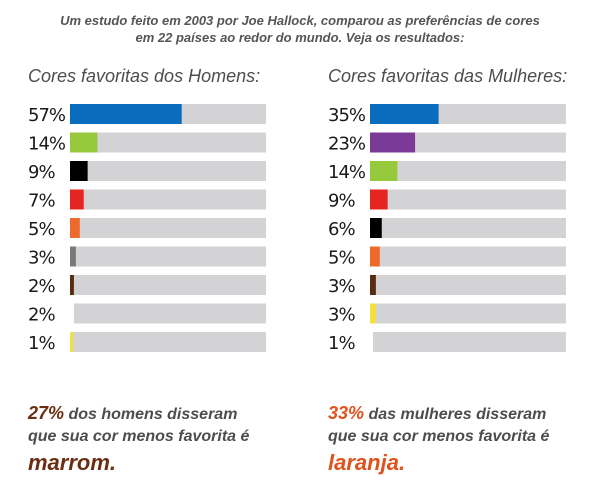 The height and width of the screenshot is (495, 600). What do you see at coordinates (393, 142) in the screenshot?
I see `women-bar-purple` at bounding box center [393, 142].